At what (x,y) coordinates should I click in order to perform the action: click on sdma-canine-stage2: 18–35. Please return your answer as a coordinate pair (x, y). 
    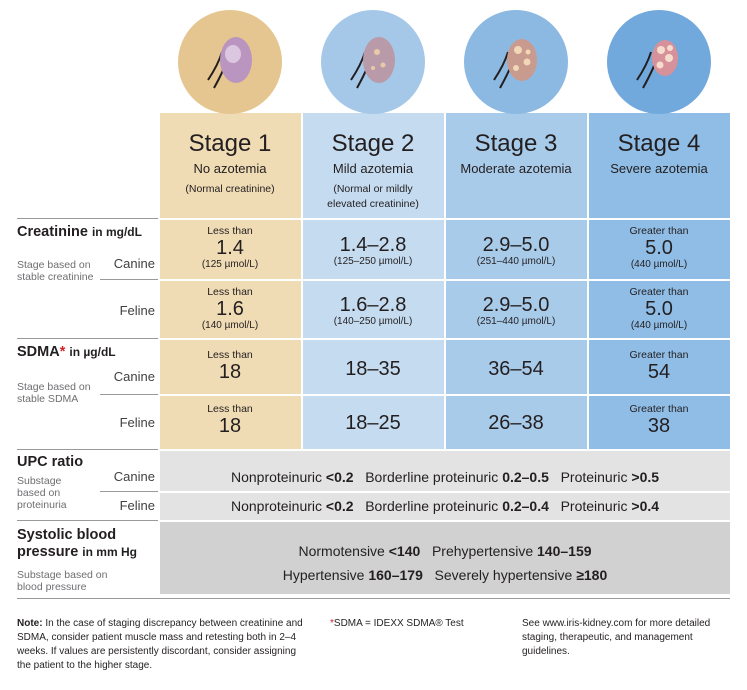
    Looking at the image, I should click on (373, 369).